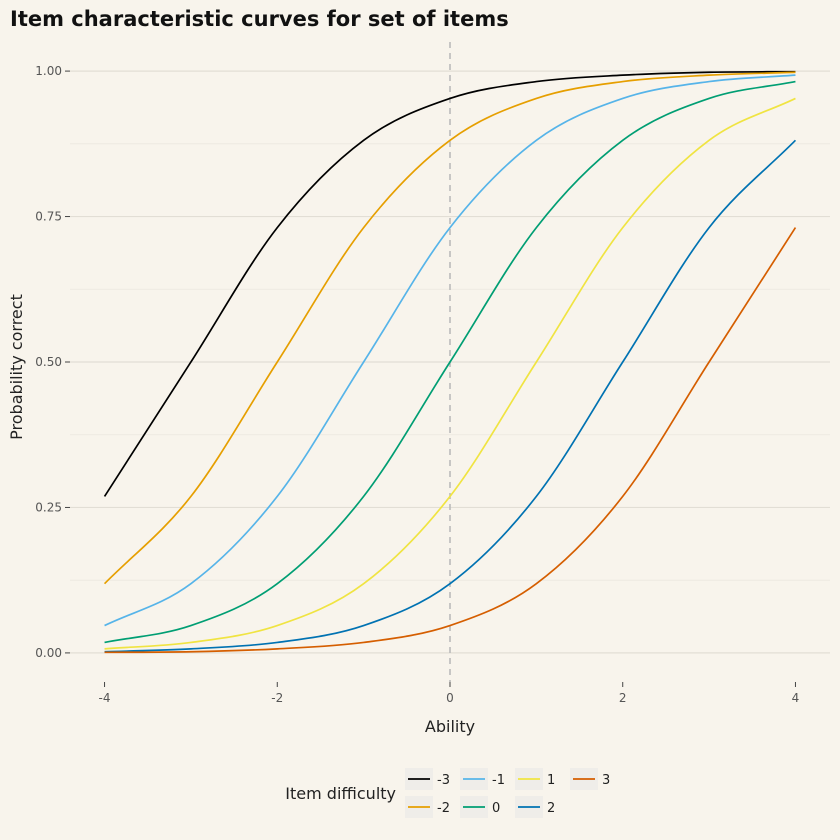 This screenshot has height=840, width=840. What do you see at coordinates (623, 698) in the screenshot?
I see `x-tick-label: 2` at bounding box center [623, 698].